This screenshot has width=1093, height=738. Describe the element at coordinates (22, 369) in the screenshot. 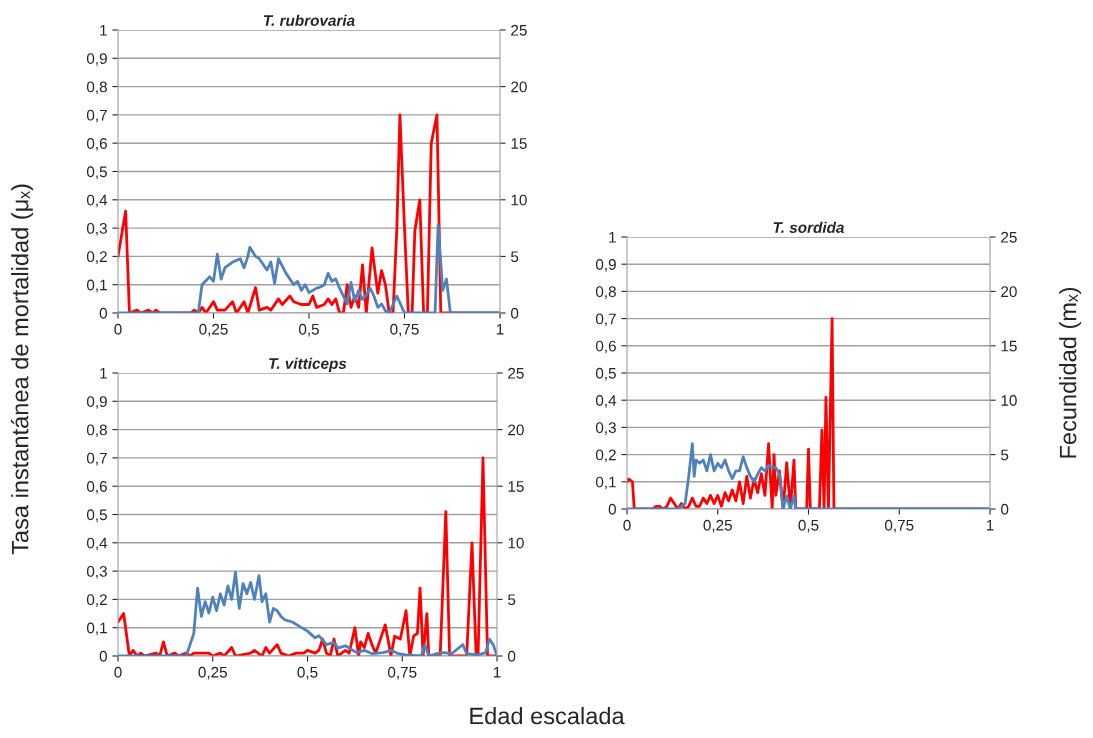

I see `y-axis-title: Tasa instantánea de mortalidad (μₓ)` at that location.